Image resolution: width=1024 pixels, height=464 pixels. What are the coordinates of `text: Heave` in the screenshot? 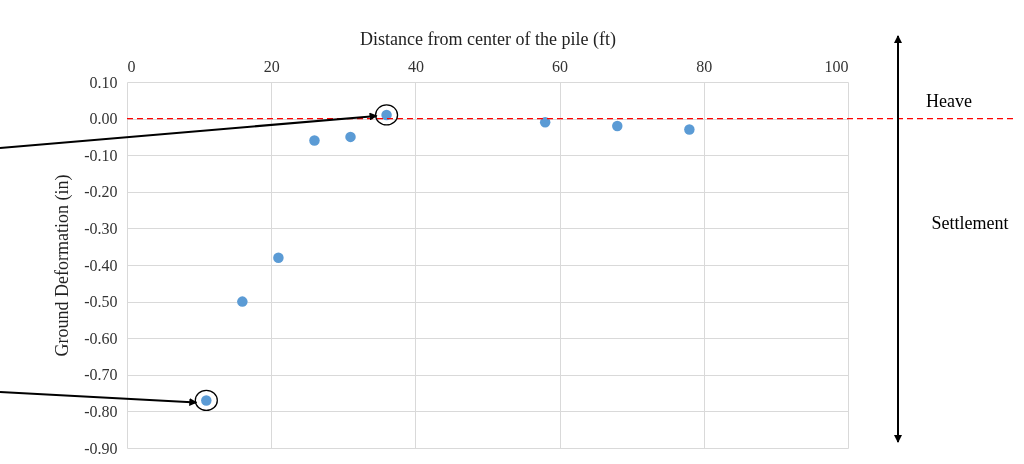 It's located at (949, 101).